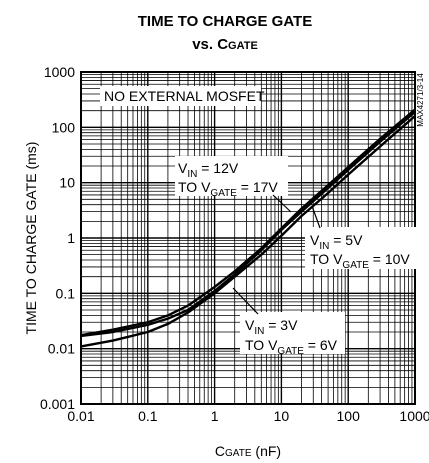 The image size is (429, 463). Describe the element at coordinates (336, 242) in the screenshot. I see `svg-text: VIN = 5V` at that location.